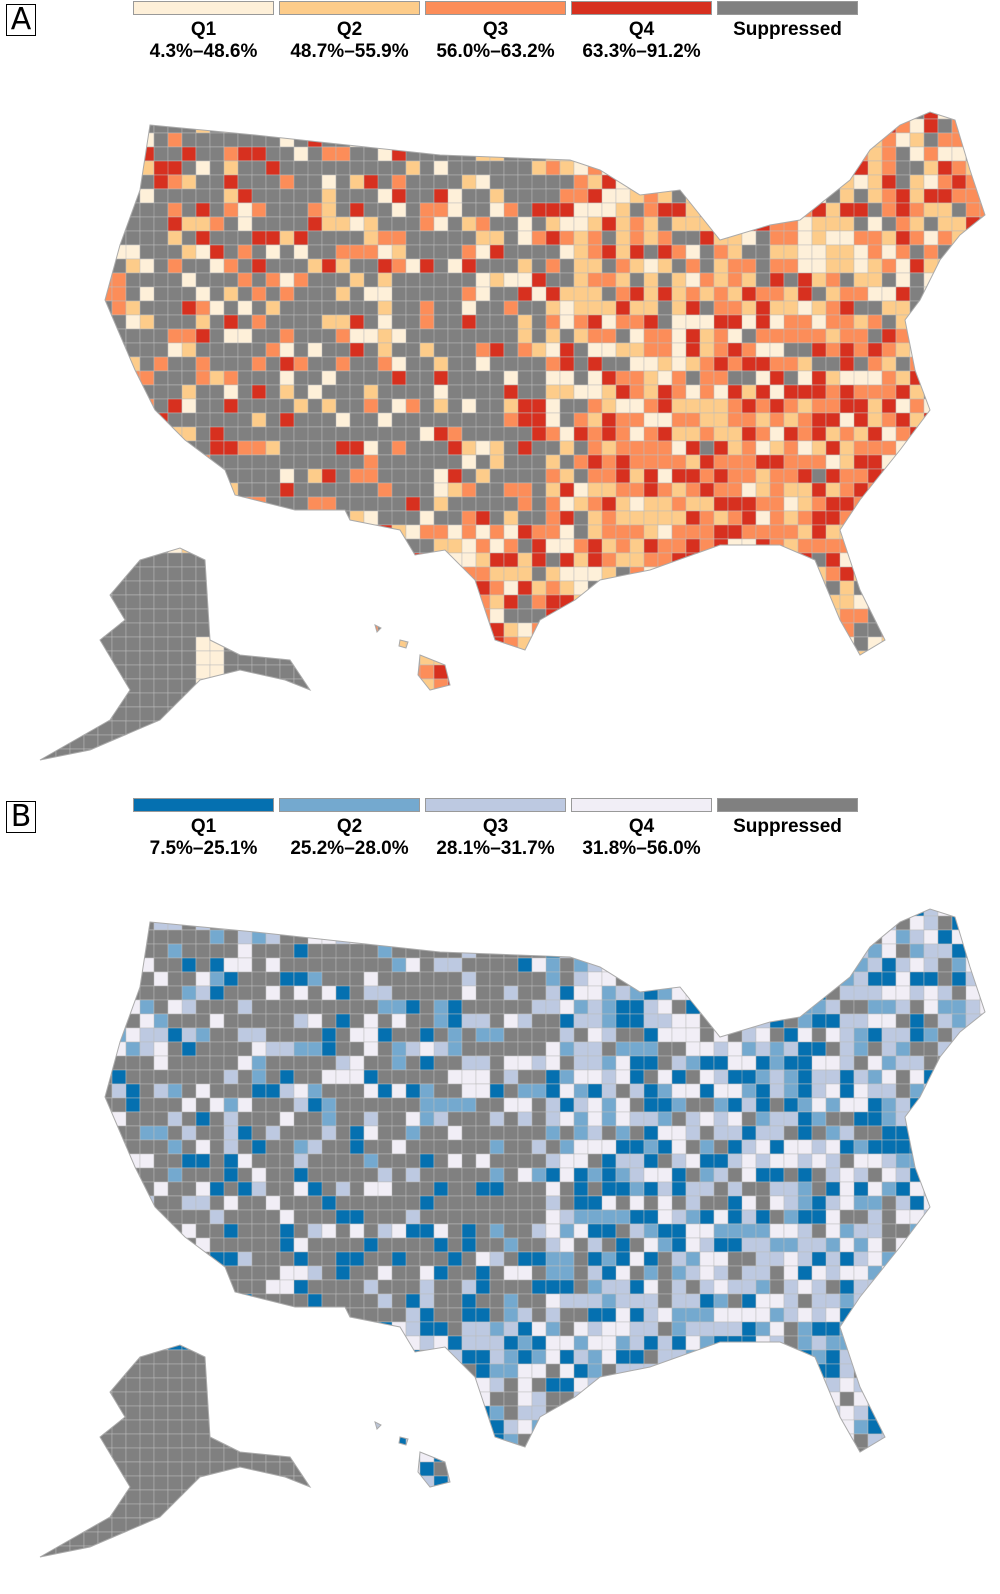 The width and height of the screenshot is (1000, 1594). Describe the element at coordinates (378, 628) in the screenshot. I see `state-outline` at that location.